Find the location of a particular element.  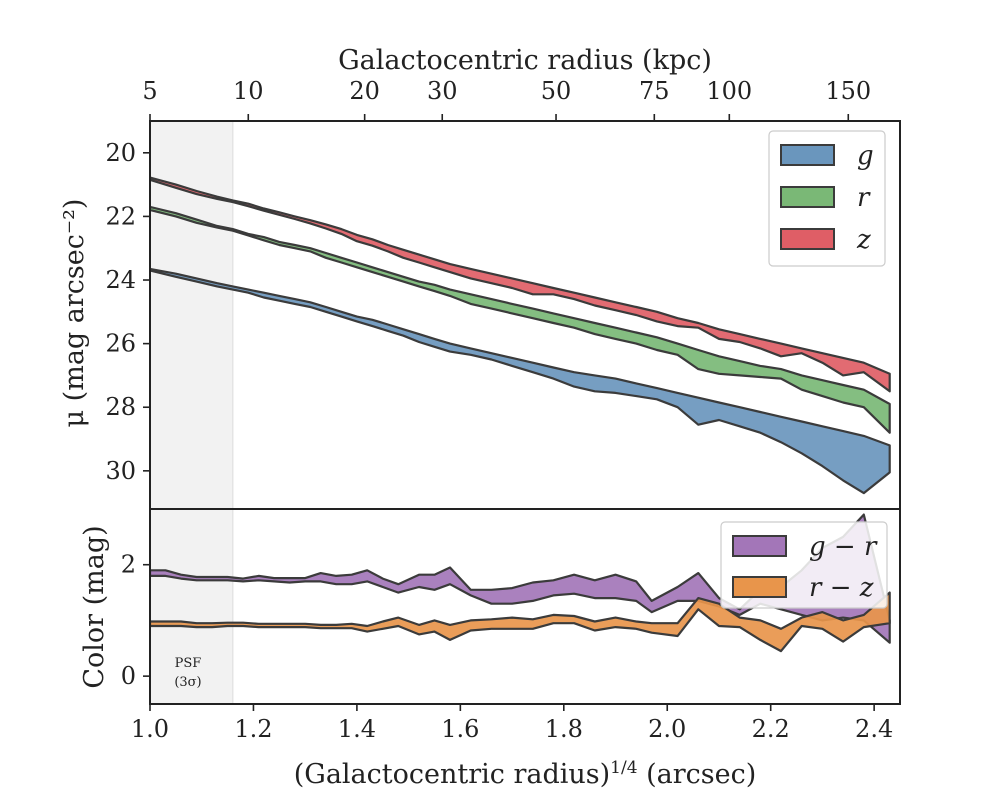

x-tick-label: 1.2 is located at coordinates (253, 729).